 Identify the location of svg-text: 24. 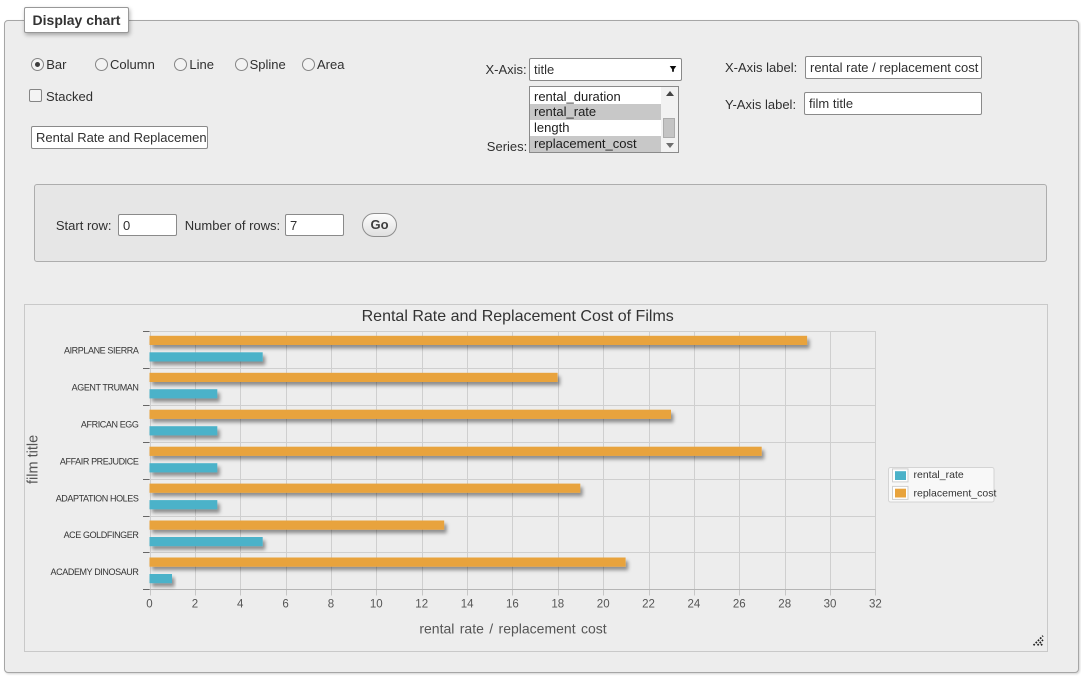
(694, 605).